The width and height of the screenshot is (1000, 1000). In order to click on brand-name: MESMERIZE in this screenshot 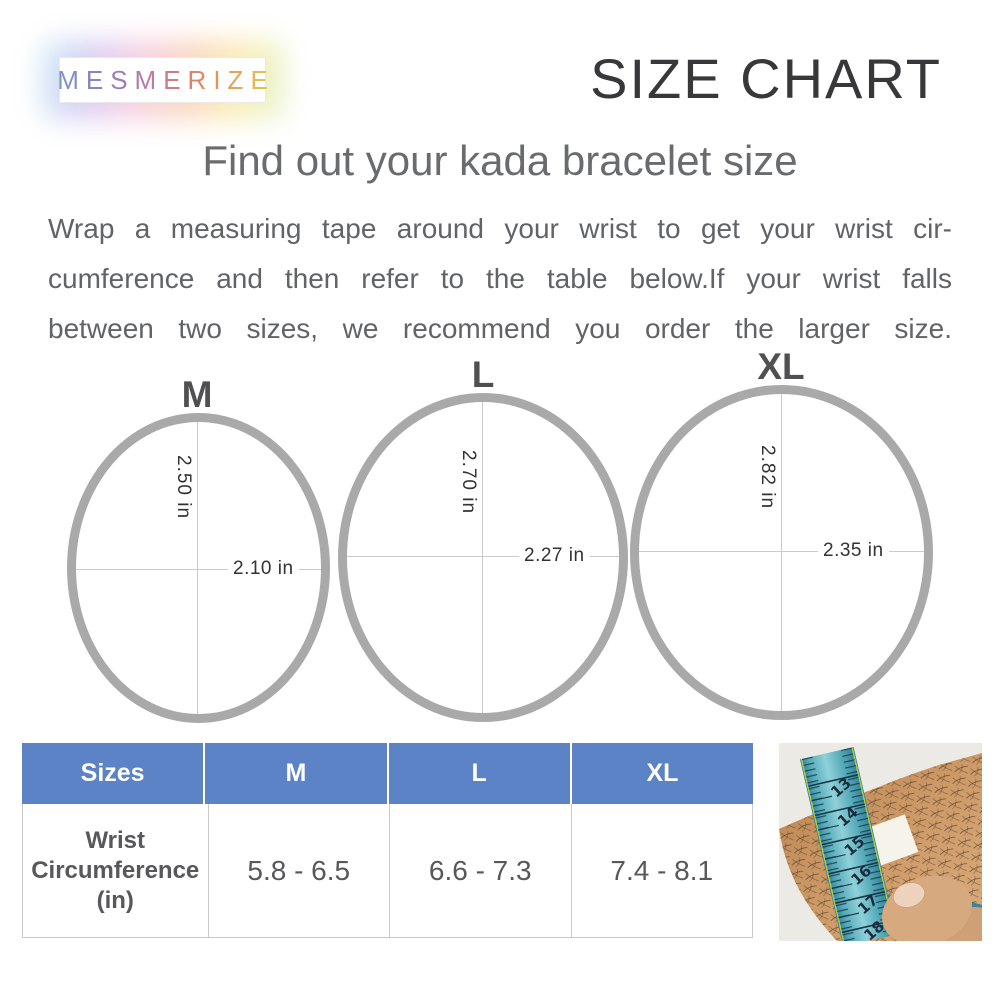, I will do `click(162, 80)`.